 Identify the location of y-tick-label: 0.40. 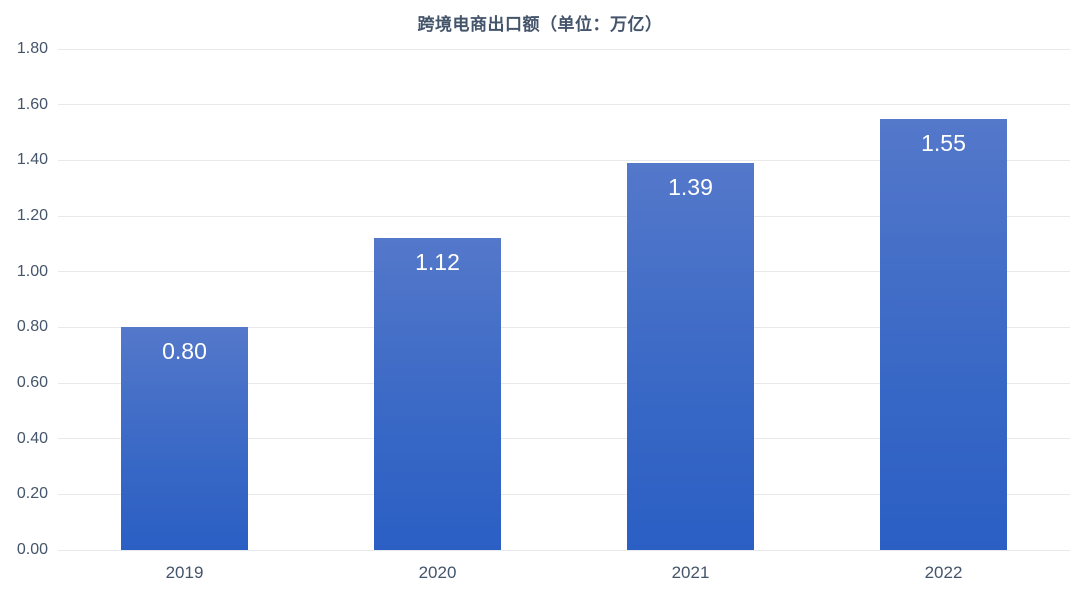
(32, 438).